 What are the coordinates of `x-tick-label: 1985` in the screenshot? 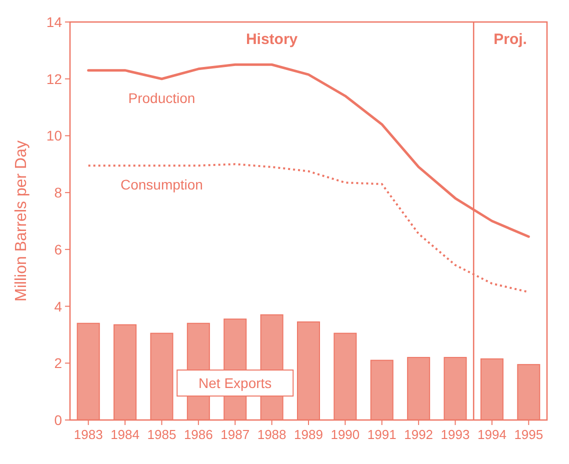 It's located at (161, 434).